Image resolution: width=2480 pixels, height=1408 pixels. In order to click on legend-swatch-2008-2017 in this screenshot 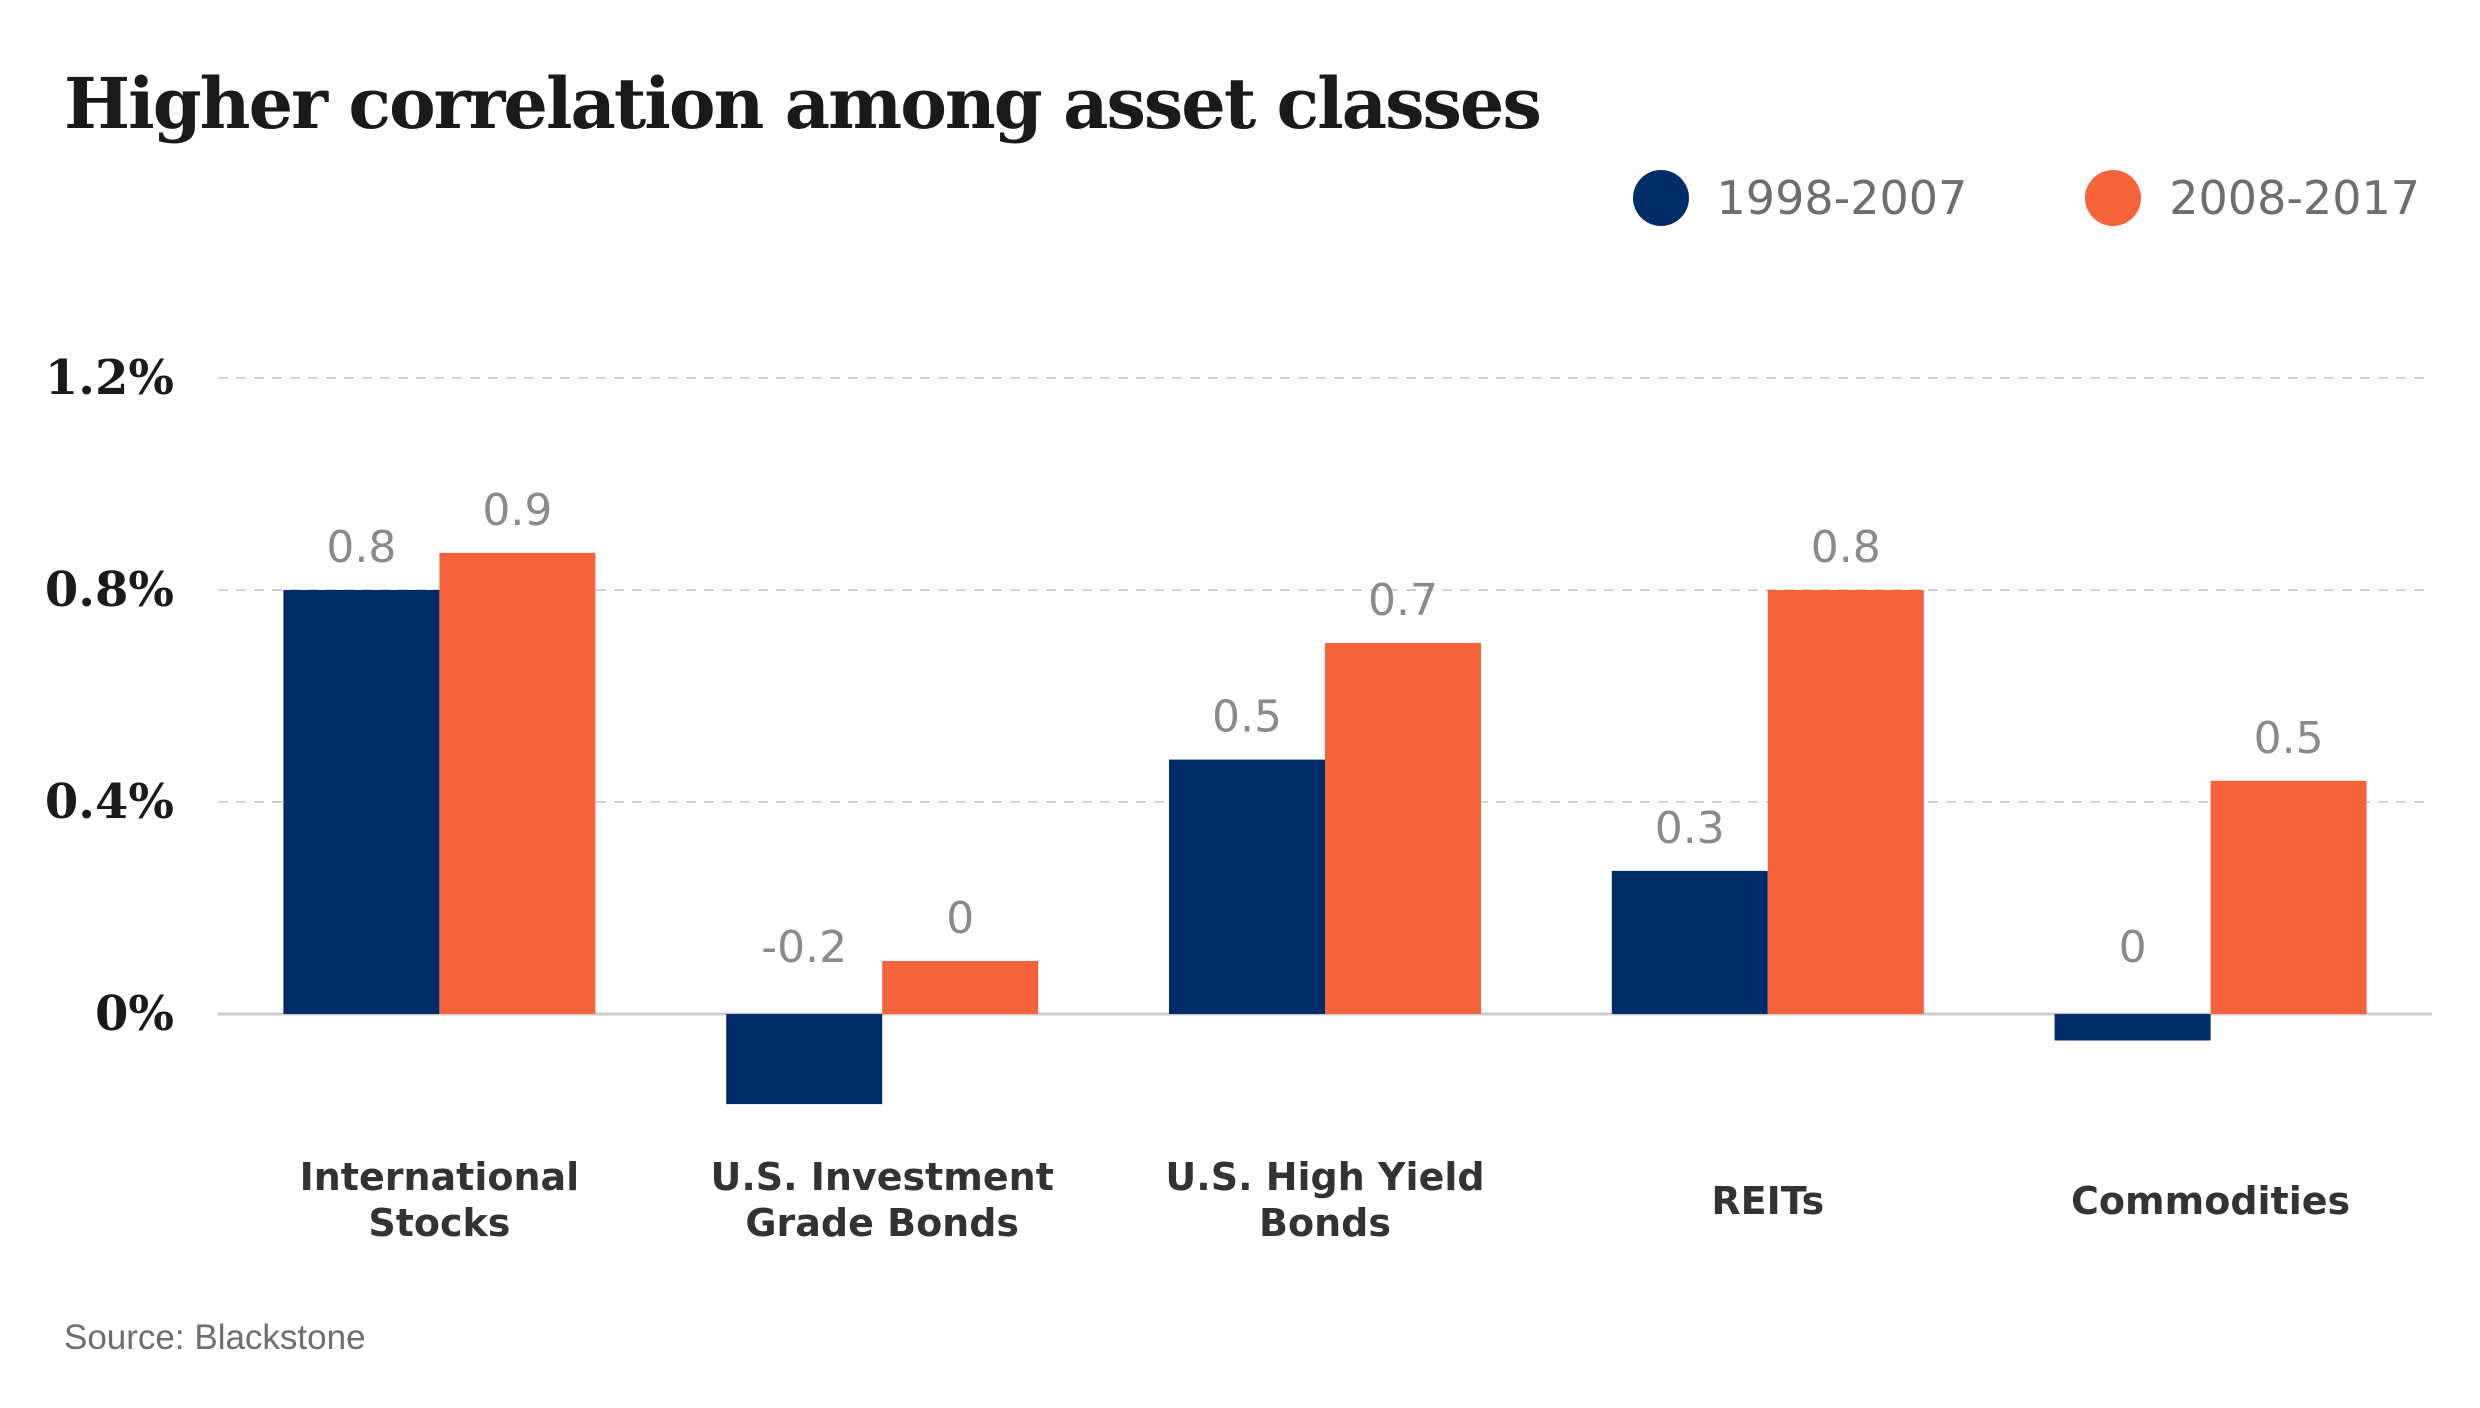, I will do `click(2113, 198)`.